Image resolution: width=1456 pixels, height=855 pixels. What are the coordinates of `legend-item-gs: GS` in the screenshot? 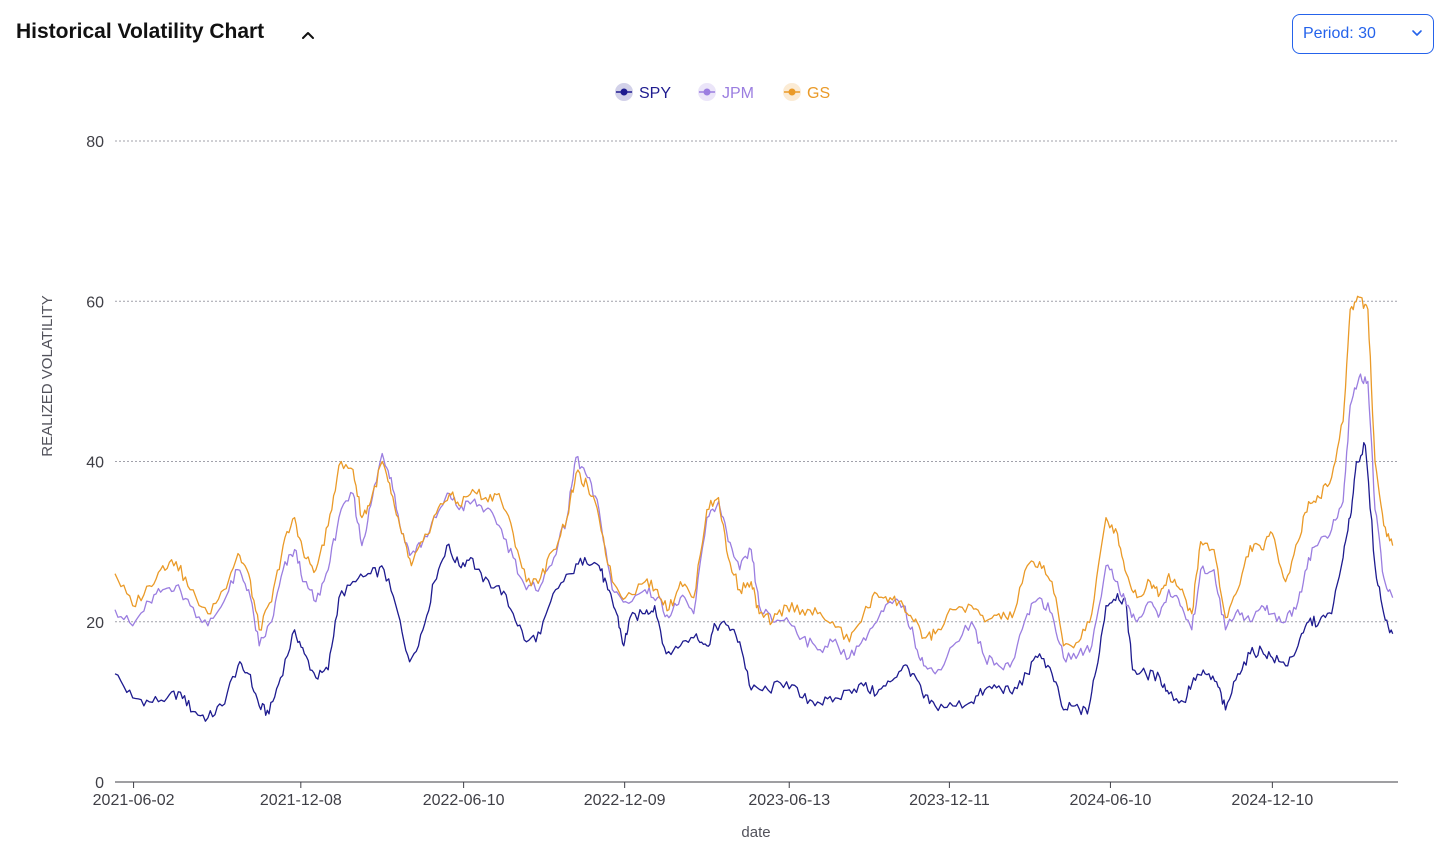 It's located at (806, 92).